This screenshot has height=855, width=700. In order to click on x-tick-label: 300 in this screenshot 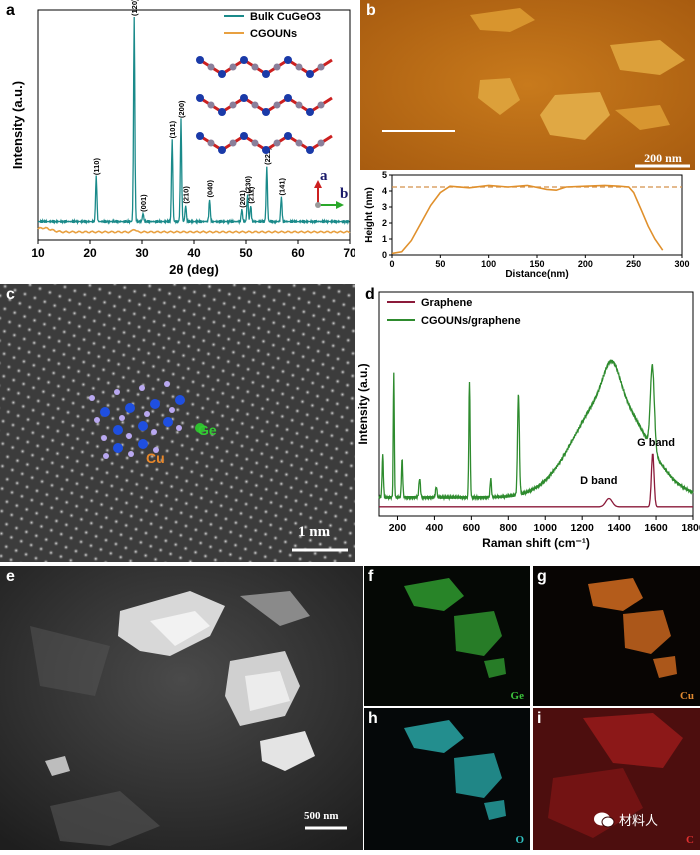, I will do `click(681, 264)`.